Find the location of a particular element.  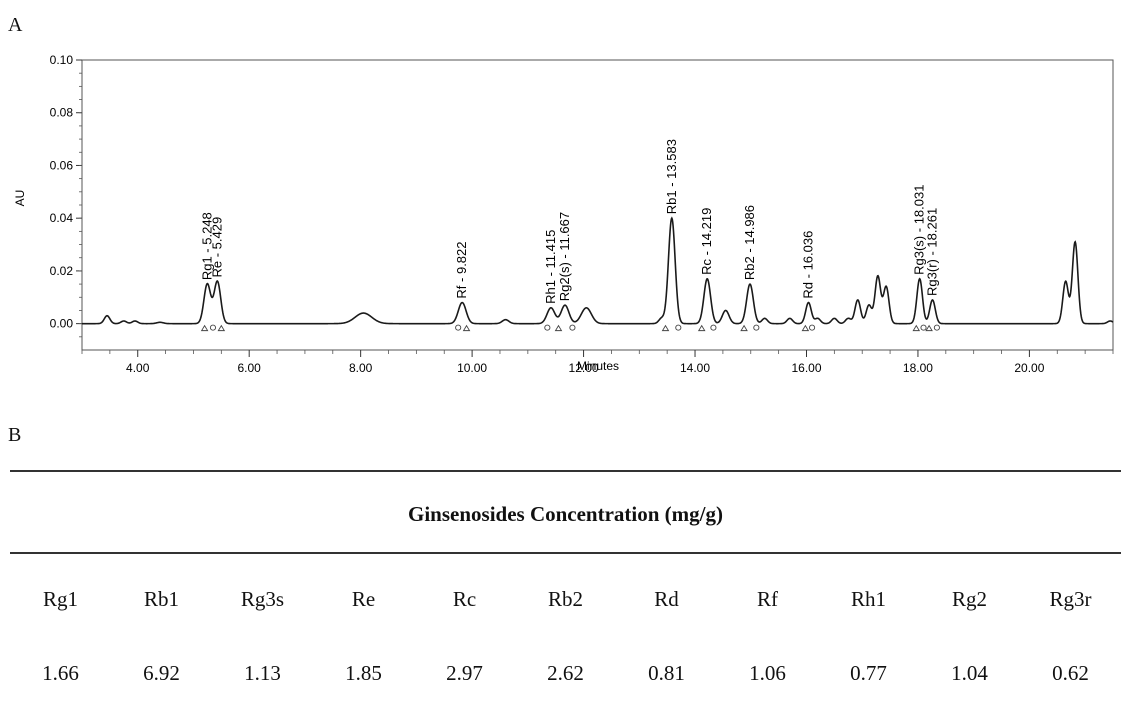

x-tick-label: 16.00 is located at coordinates (806, 368).